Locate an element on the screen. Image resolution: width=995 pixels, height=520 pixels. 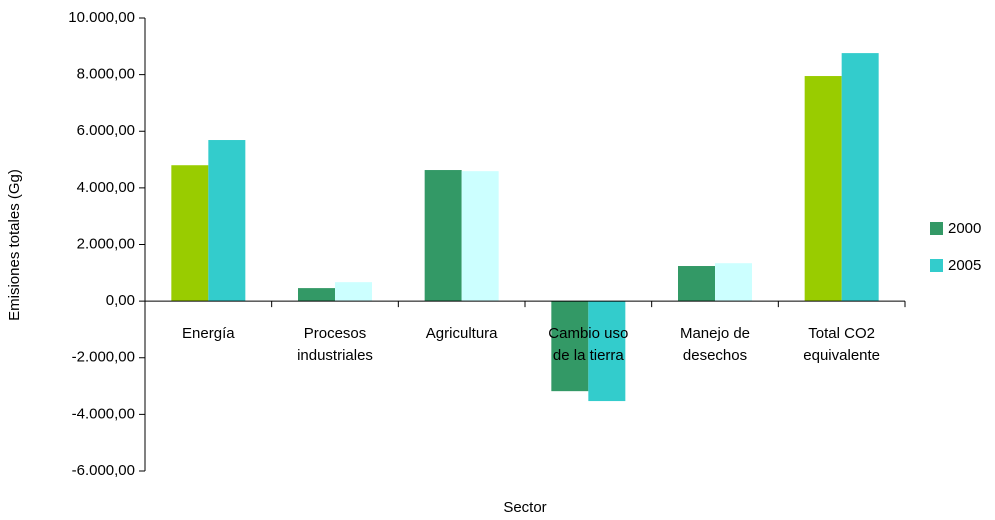
legend-label: 2005 is located at coordinates (964, 265).